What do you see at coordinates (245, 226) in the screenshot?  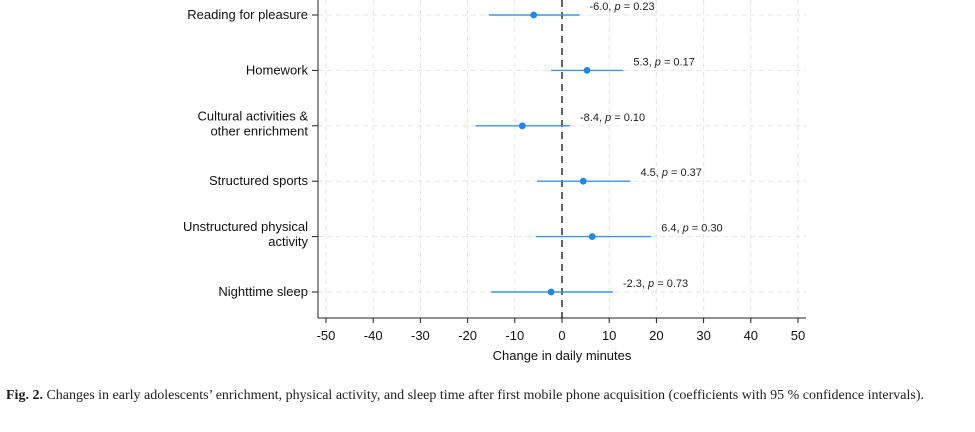 I see `category-label-line: Unstructured physical` at bounding box center [245, 226].